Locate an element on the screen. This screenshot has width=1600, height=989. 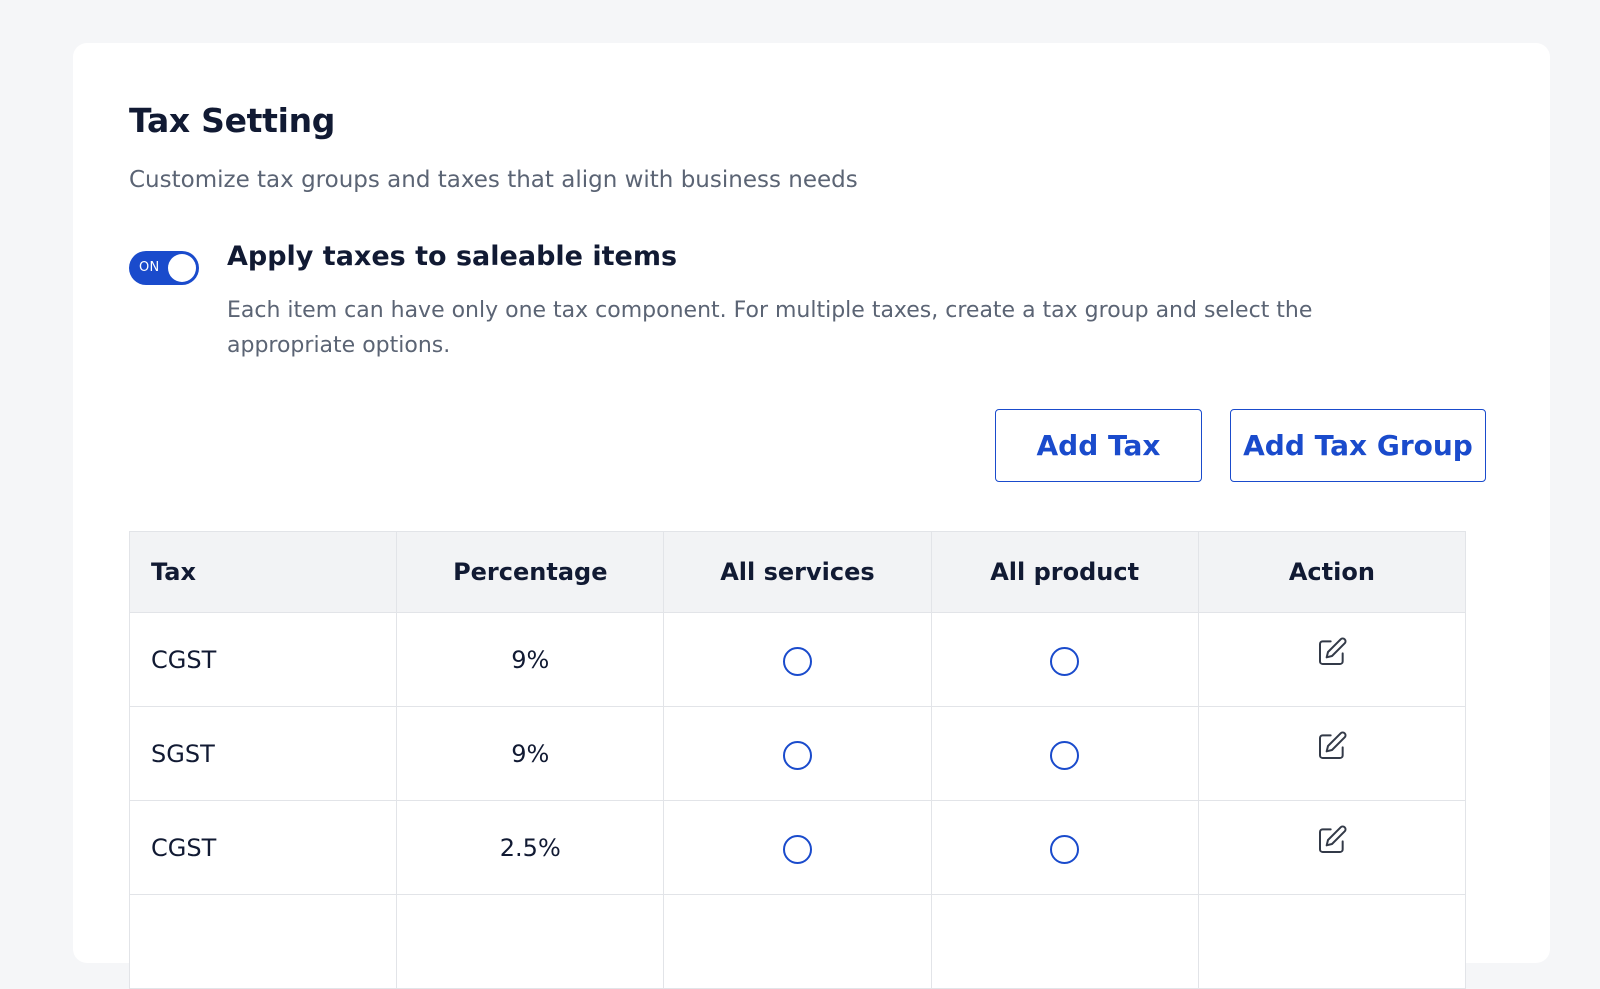
toggle-knob is located at coordinates (182, 268).